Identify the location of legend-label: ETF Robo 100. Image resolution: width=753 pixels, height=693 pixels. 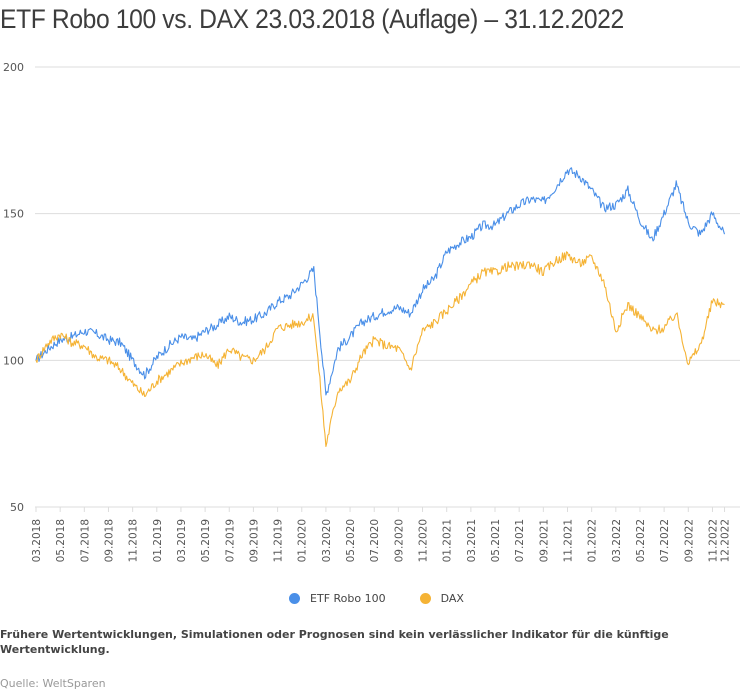
(348, 598).